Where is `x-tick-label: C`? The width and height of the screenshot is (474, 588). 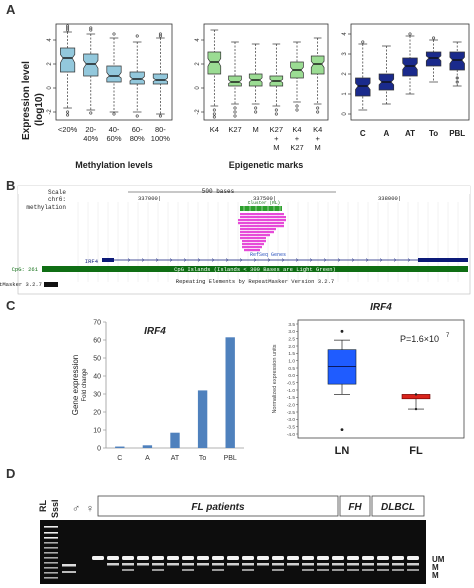
x-tick-label: C is located at coordinates (119, 458).